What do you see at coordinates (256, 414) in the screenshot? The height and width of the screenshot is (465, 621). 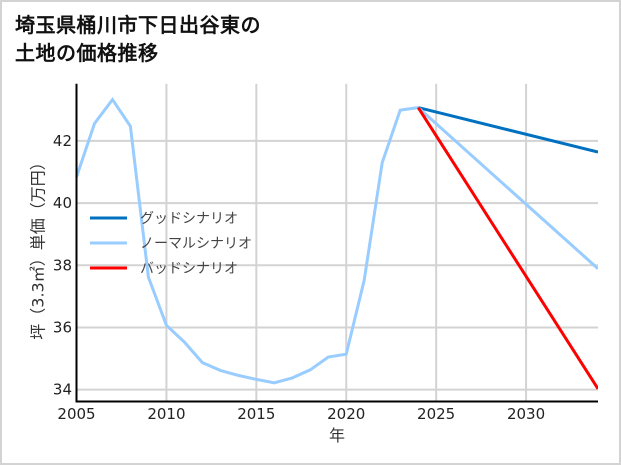 I see `x-tick-label: 2015` at bounding box center [256, 414].